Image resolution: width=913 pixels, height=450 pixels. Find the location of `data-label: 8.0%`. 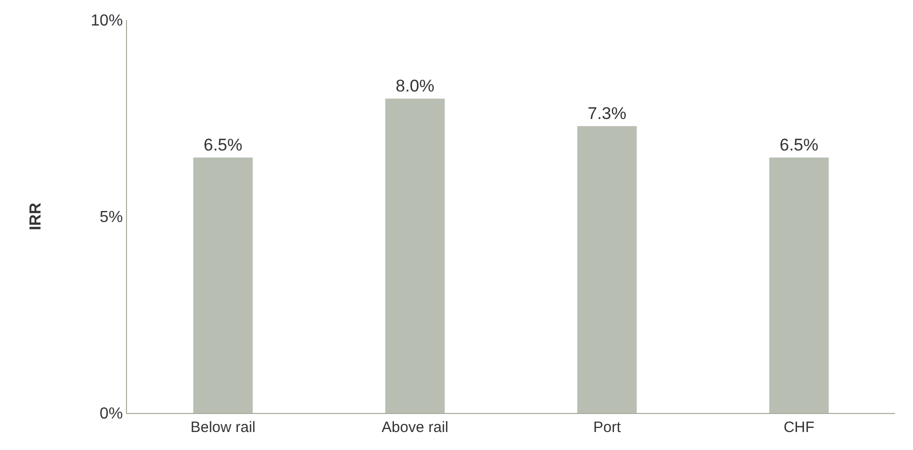

data-label: 8.0% is located at coordinates (415, 86).